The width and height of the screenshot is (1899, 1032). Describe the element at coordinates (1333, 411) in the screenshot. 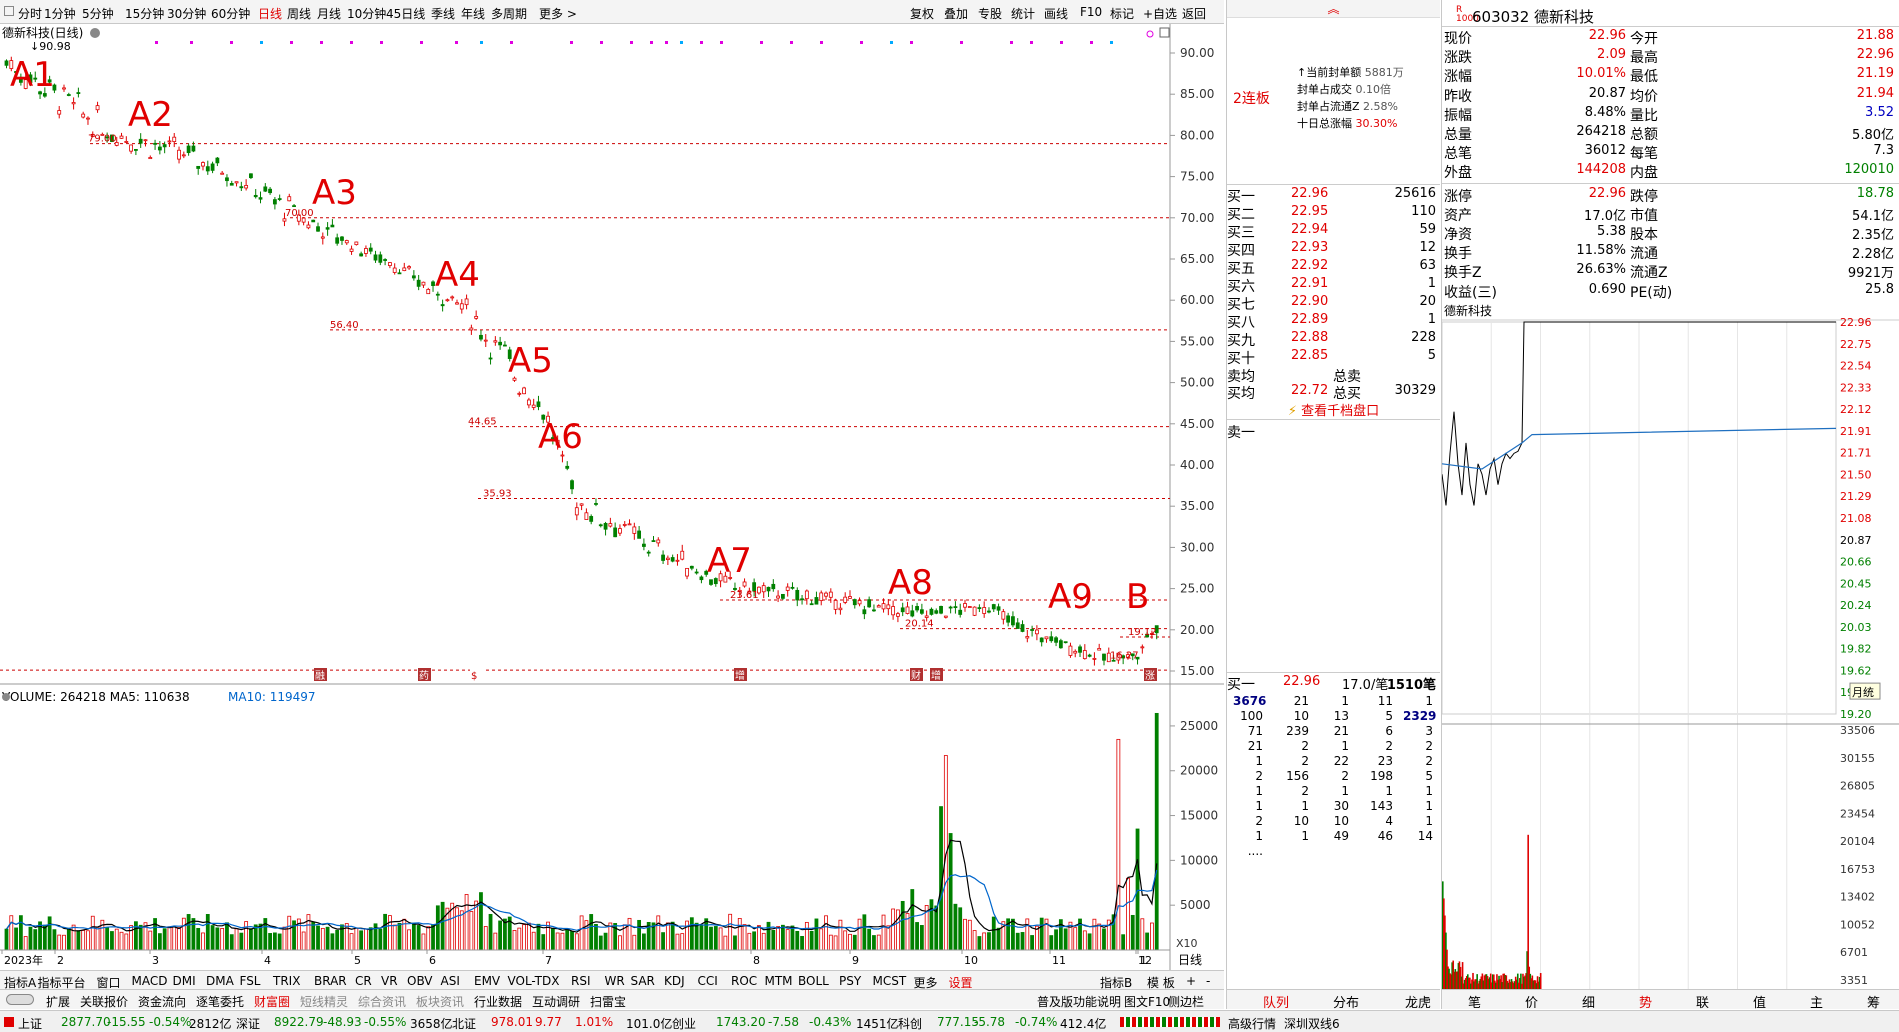

I see `view-depth-link: ⚡ 查看千档盘口` at that location.